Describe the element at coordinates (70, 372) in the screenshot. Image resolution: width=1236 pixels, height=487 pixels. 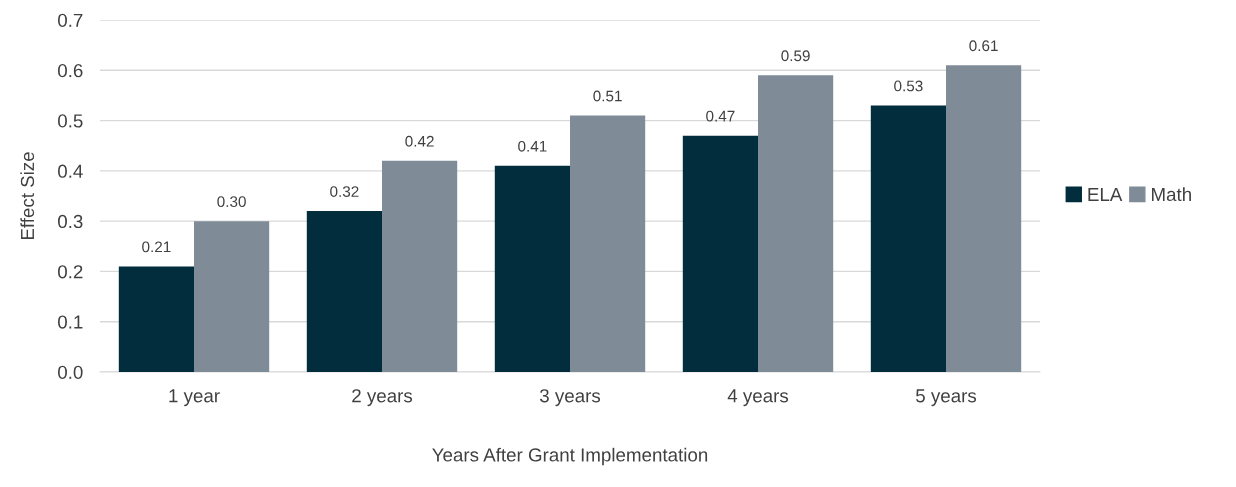
I see `y-tick-label: 0.0` at that location.